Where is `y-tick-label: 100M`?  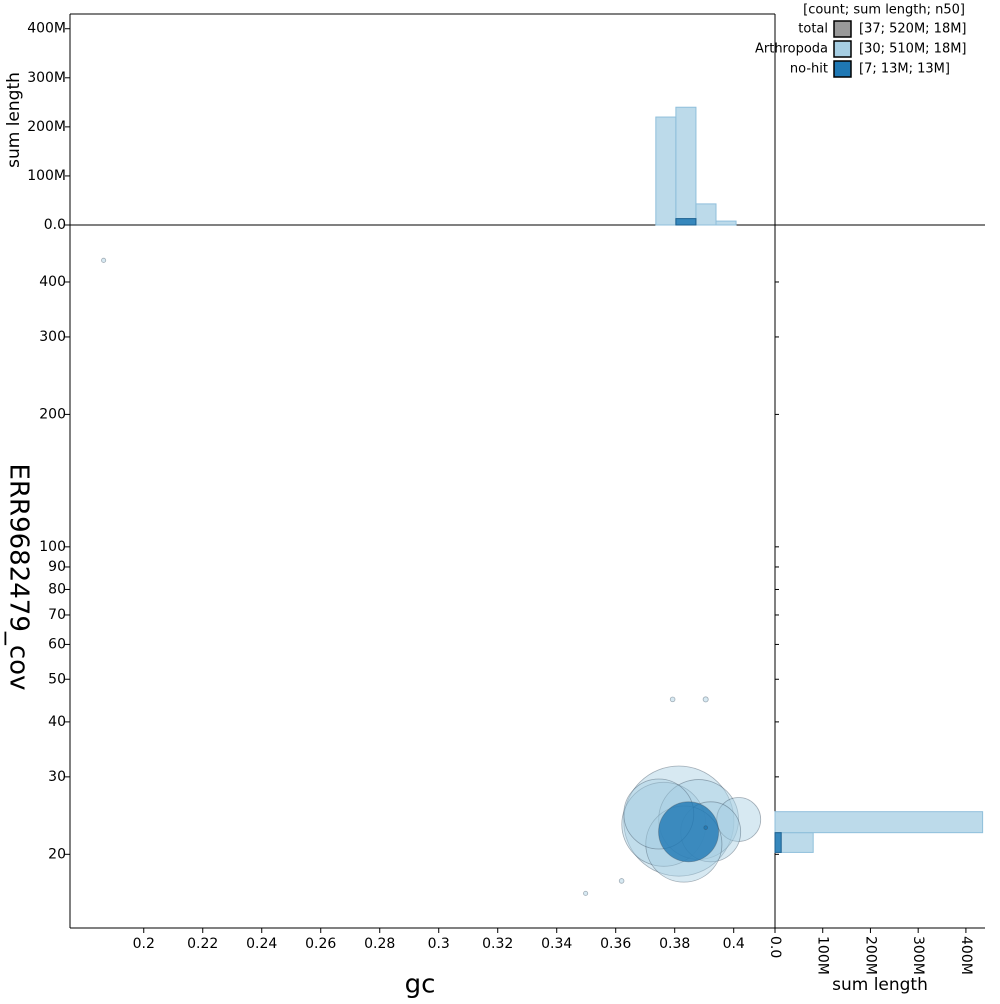
y-tick-label: 100M is located at coordinates (46, 176).